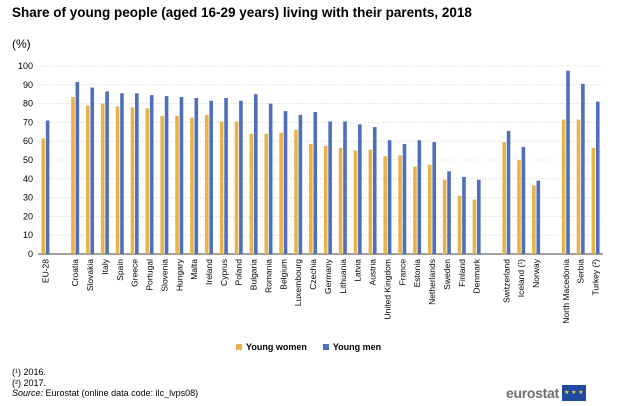 This screenshot has width=630, height=406. What do you see at coordinates (21, 44) in the screenshot?
I see `unit-label: (%)` at bounding box center [21, 44].